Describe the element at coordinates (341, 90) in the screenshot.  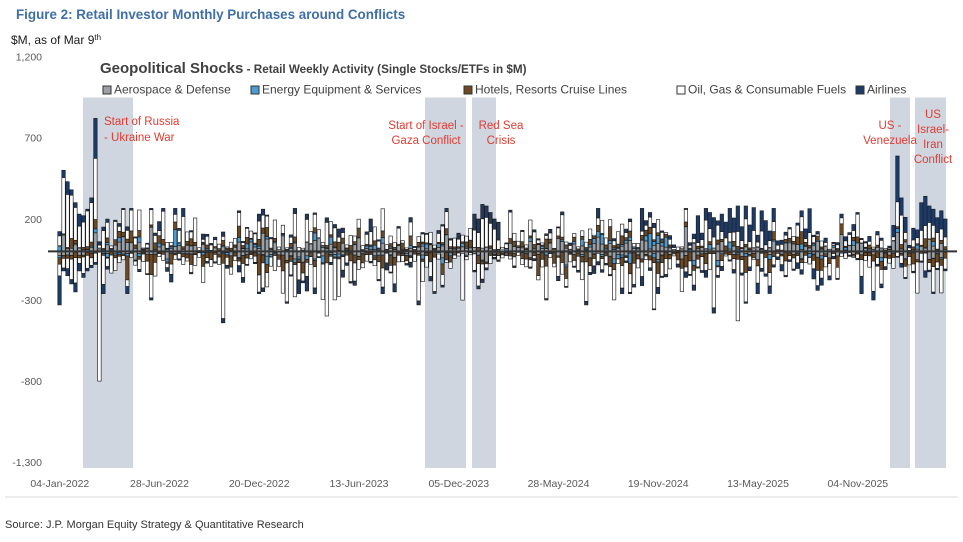
I see `svg-text: Energy Equipment & Services` at that location.